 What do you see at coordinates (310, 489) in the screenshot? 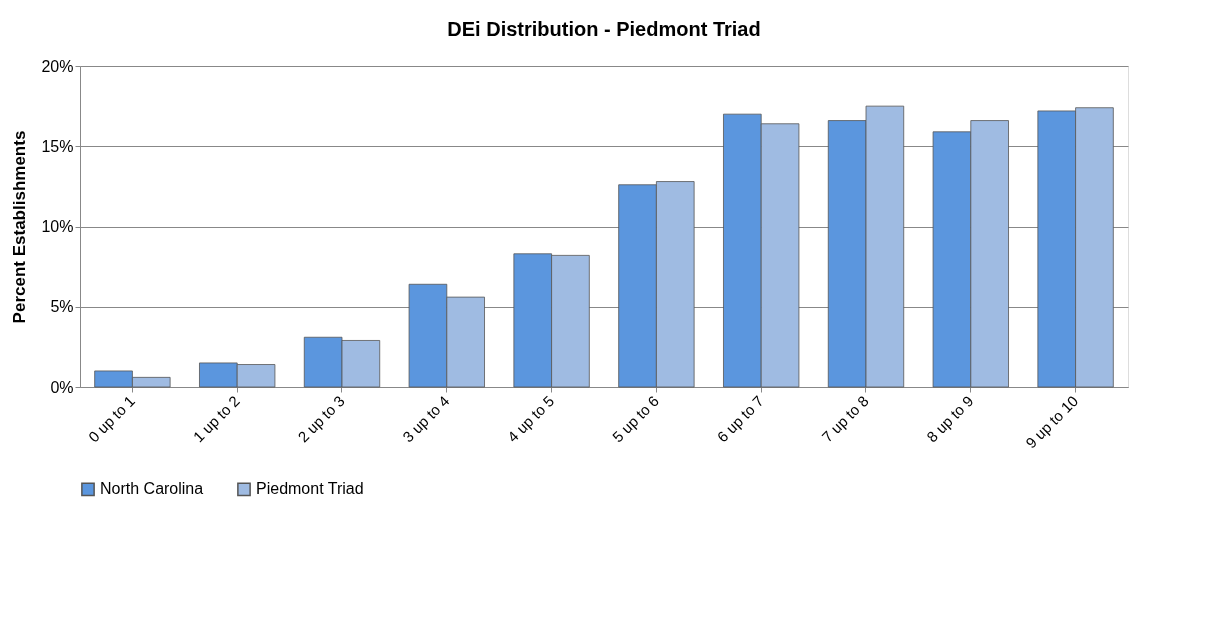
I see `legend-label: Piedmont Triad` at bounding box center [310, 489].